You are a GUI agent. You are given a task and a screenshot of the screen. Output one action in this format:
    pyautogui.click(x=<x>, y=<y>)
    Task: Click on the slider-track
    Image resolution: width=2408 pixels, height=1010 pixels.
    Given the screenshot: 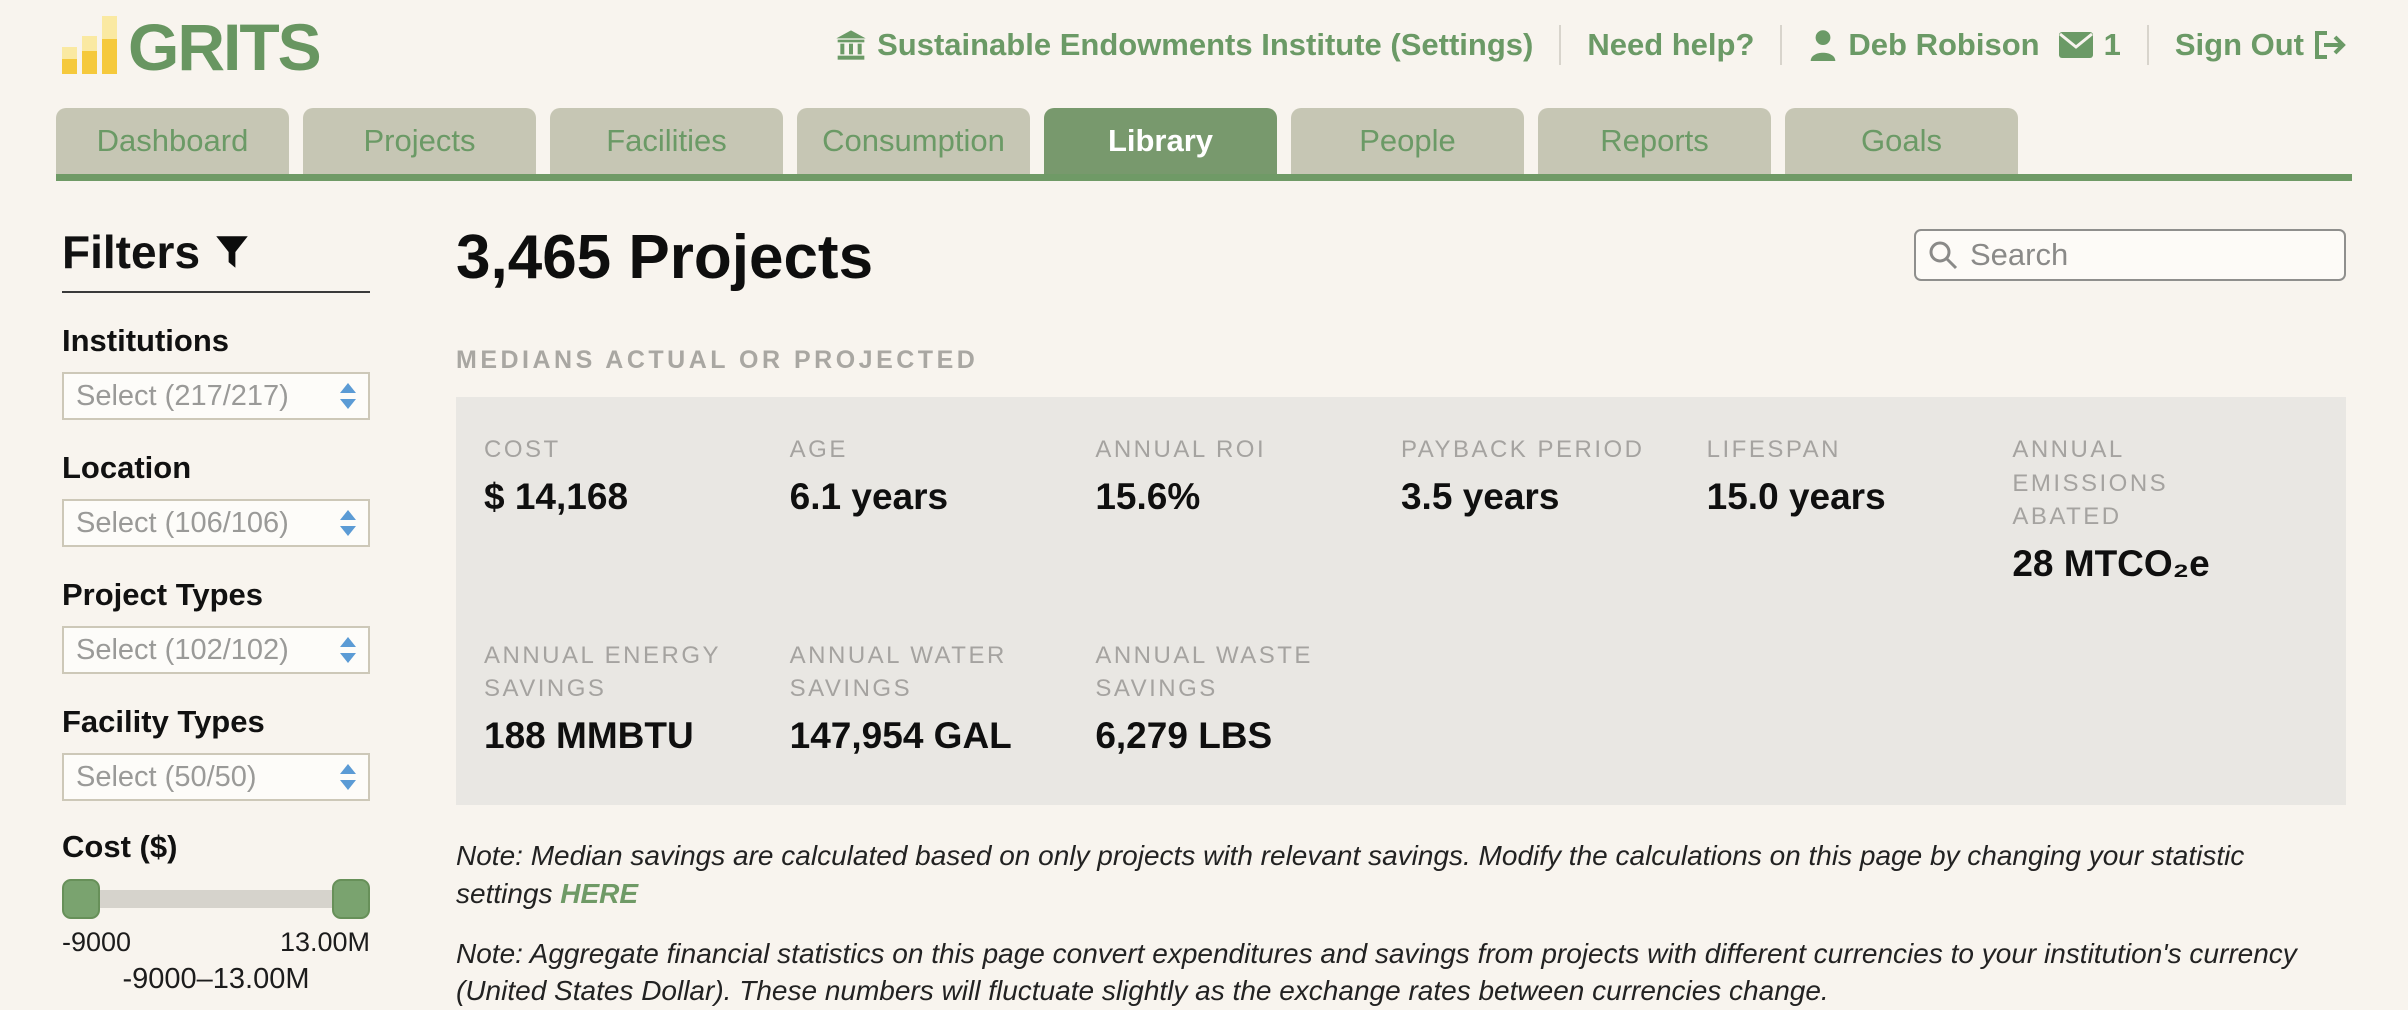 What is the action you would take?
    pyautogui.click(x=216, y=899)
    